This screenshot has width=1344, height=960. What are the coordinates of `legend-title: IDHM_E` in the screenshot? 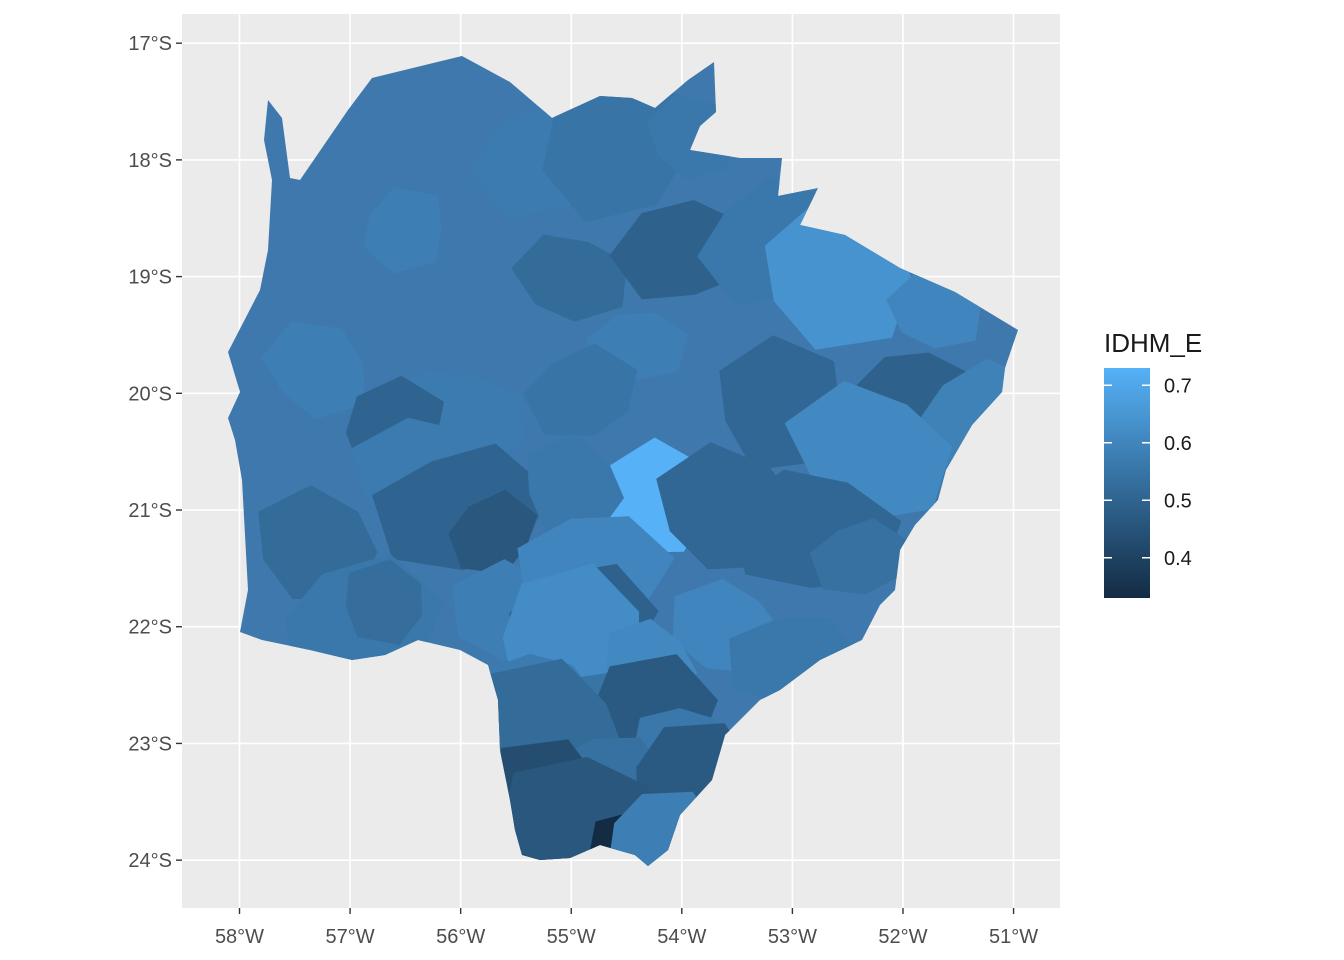 It's located at (1153, 343).